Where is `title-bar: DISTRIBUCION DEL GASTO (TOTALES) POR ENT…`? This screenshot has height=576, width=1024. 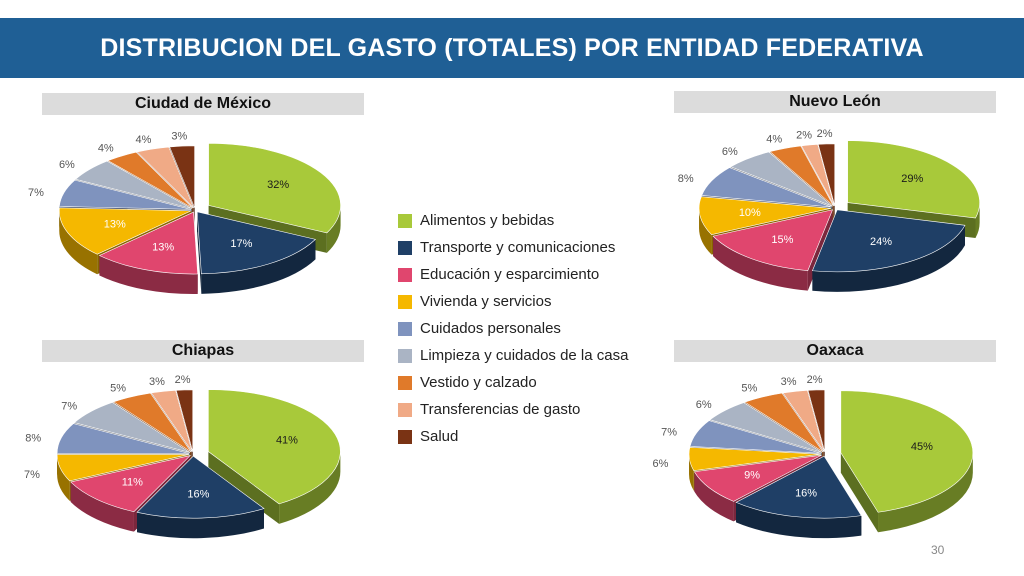 title-bar: DISTRIBUCION DEL GASTO (TOTALES) POR ENT… is located at coordinates (512, 48).